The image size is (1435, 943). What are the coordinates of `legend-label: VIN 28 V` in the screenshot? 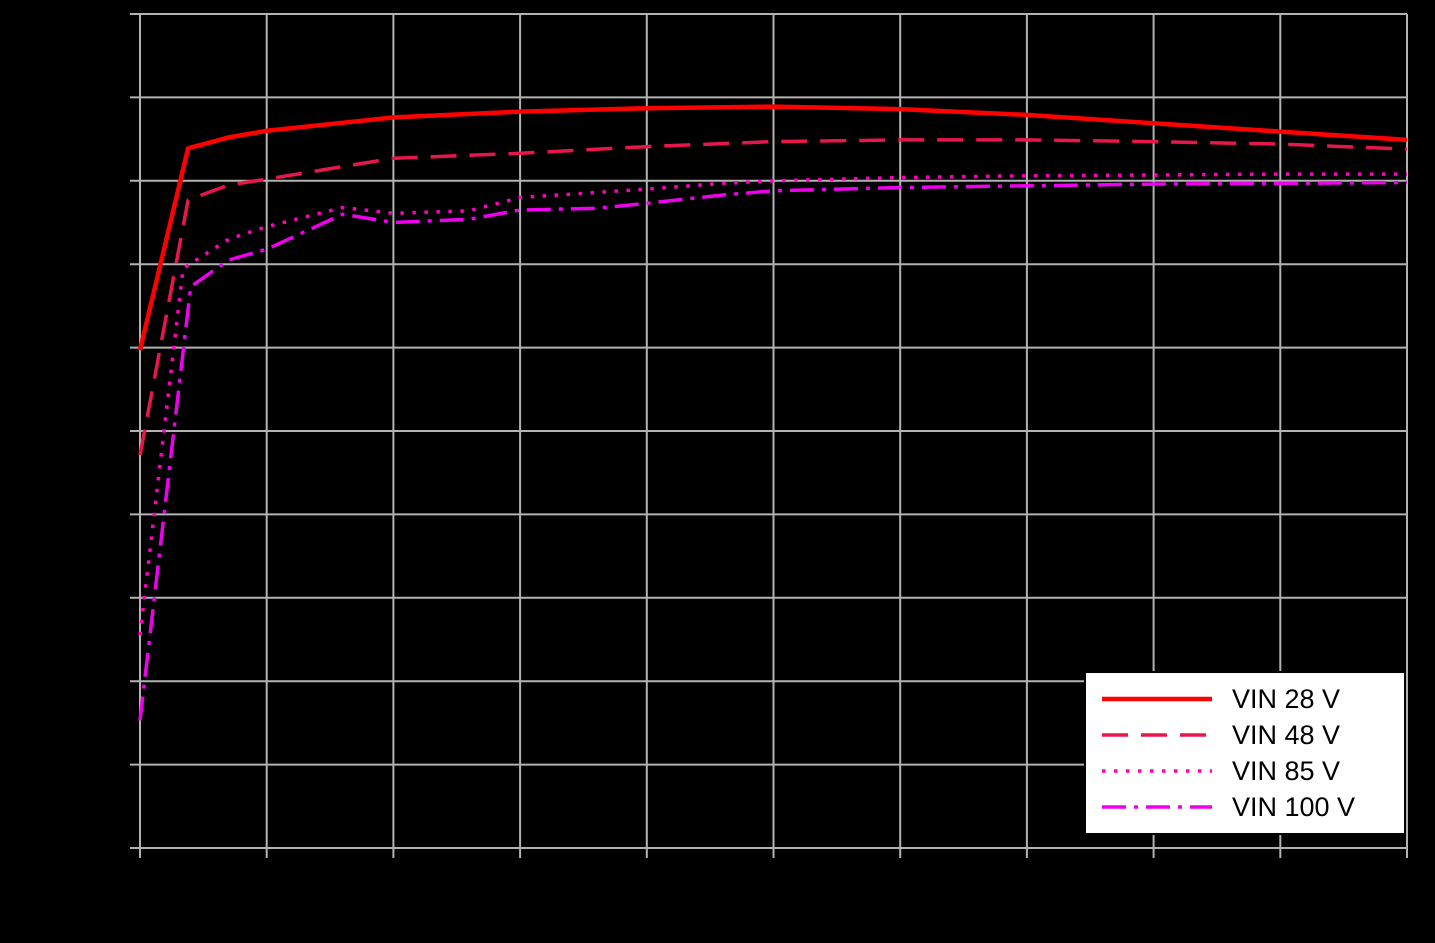 It's located at (1286, 698).